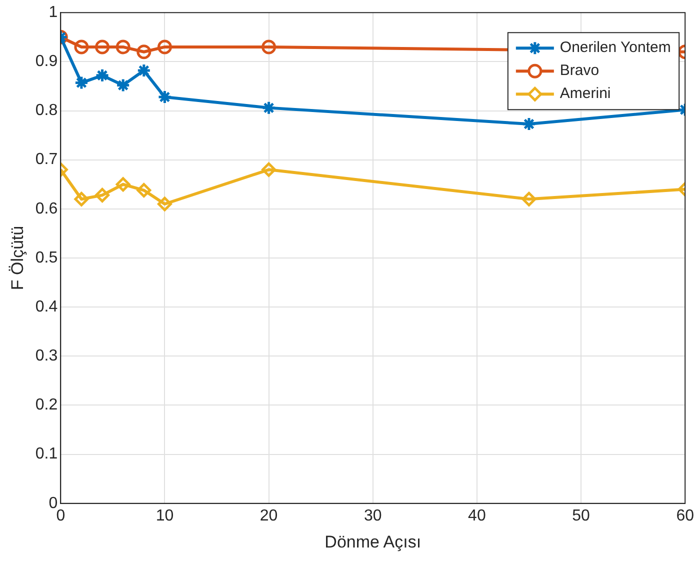 This screenshot has width=697, height=561. What do you see at coordinates (46, 307) in the screenshot?
I see `y-tick-label: 0.4` at bounding box center [46, 307].